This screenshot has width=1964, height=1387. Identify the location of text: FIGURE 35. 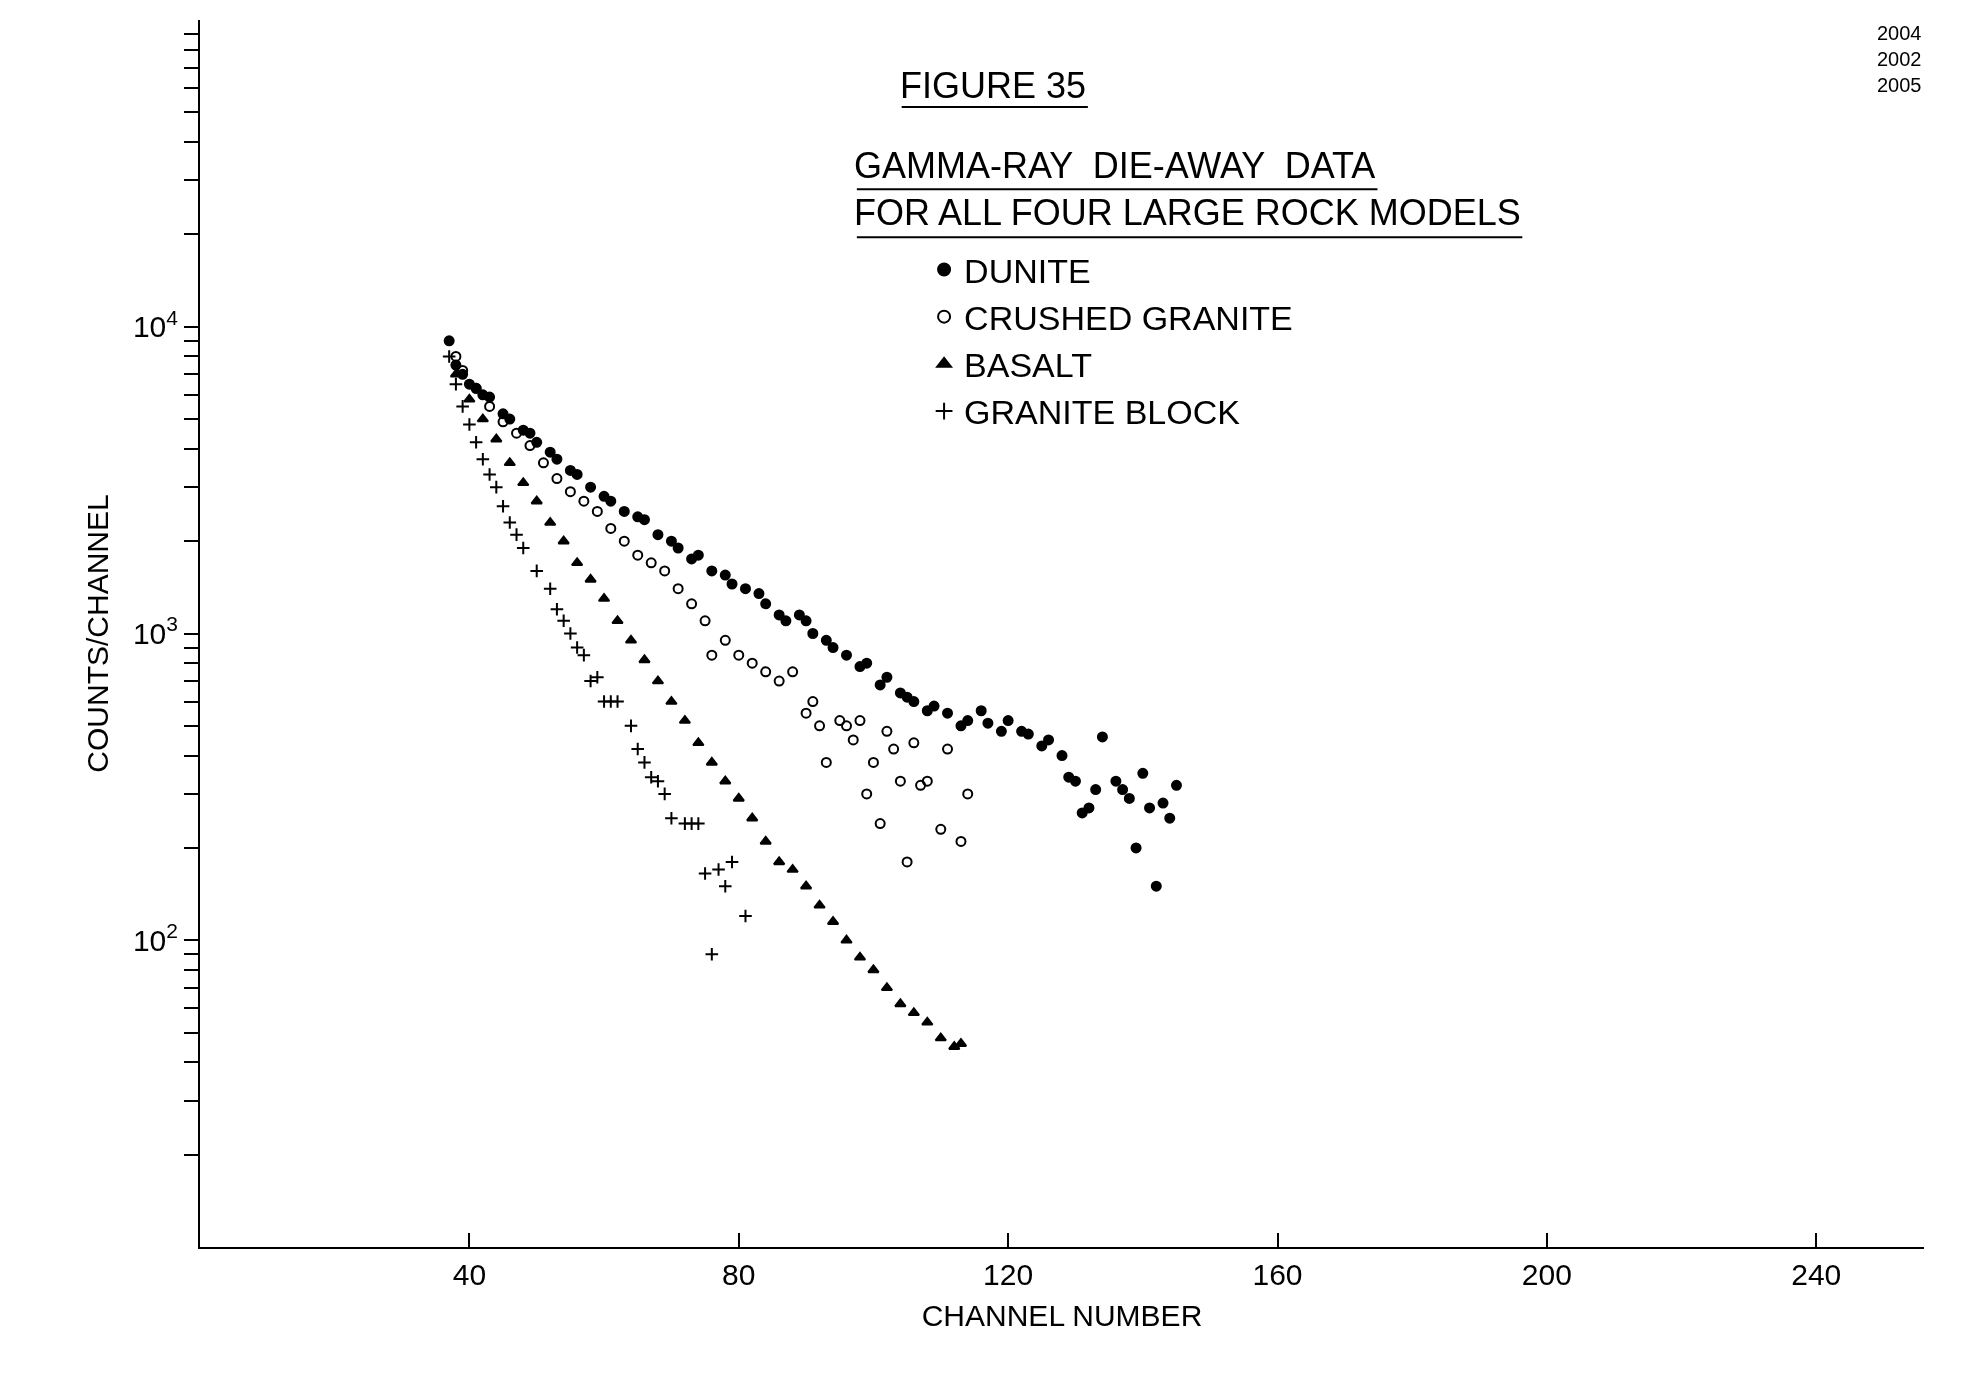
(993, 85).